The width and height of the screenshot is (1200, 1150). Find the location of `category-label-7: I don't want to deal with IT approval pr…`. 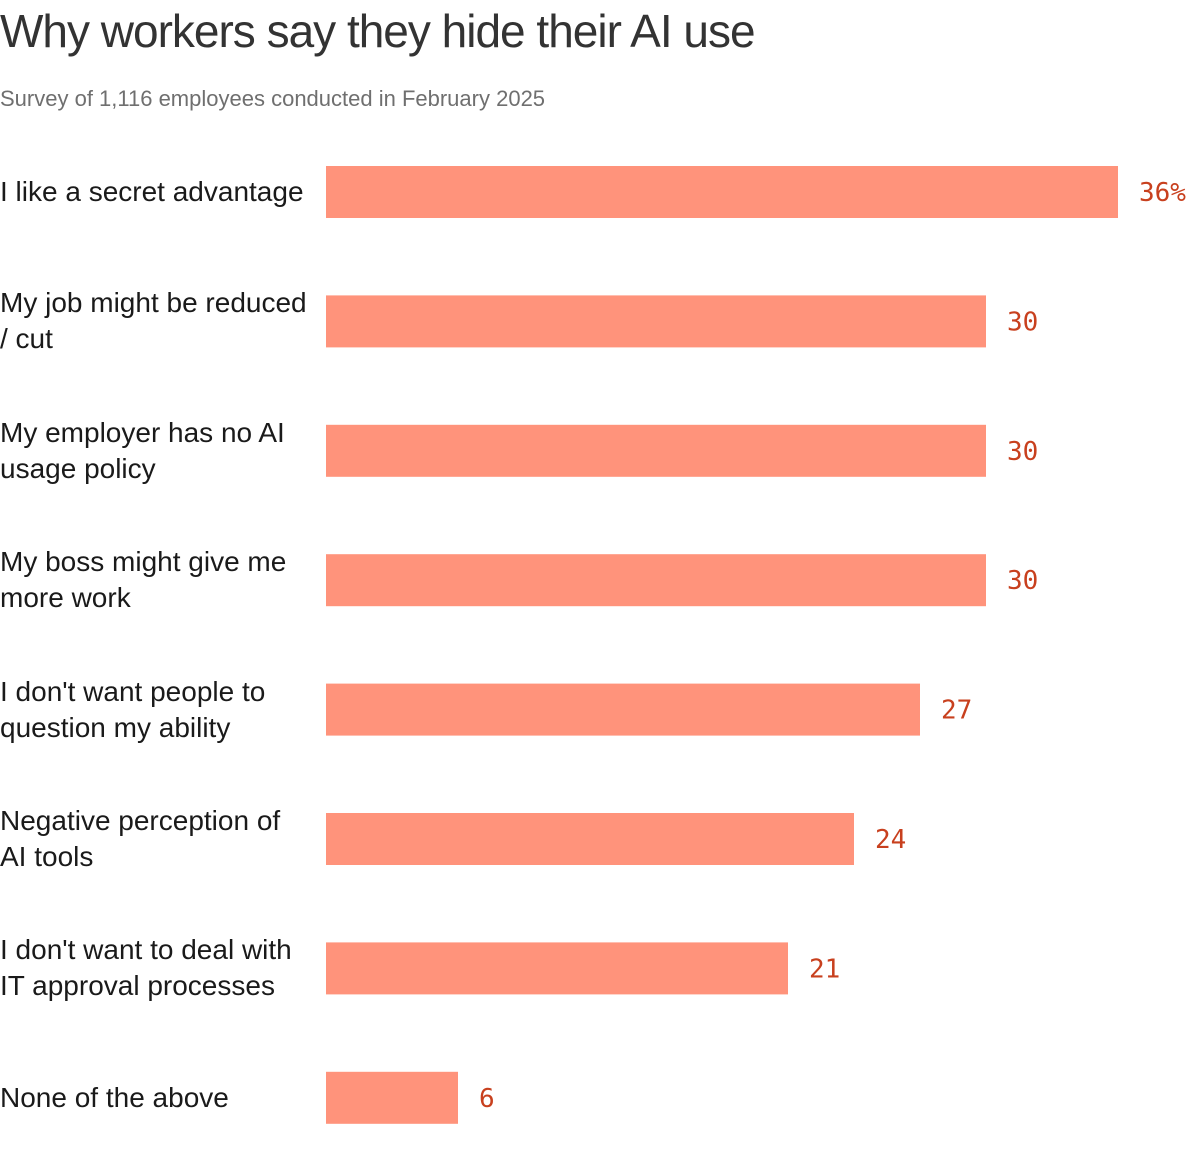

category-label-7: I don't want to deal with IT approval pr… is located at coordinates (146, 968).